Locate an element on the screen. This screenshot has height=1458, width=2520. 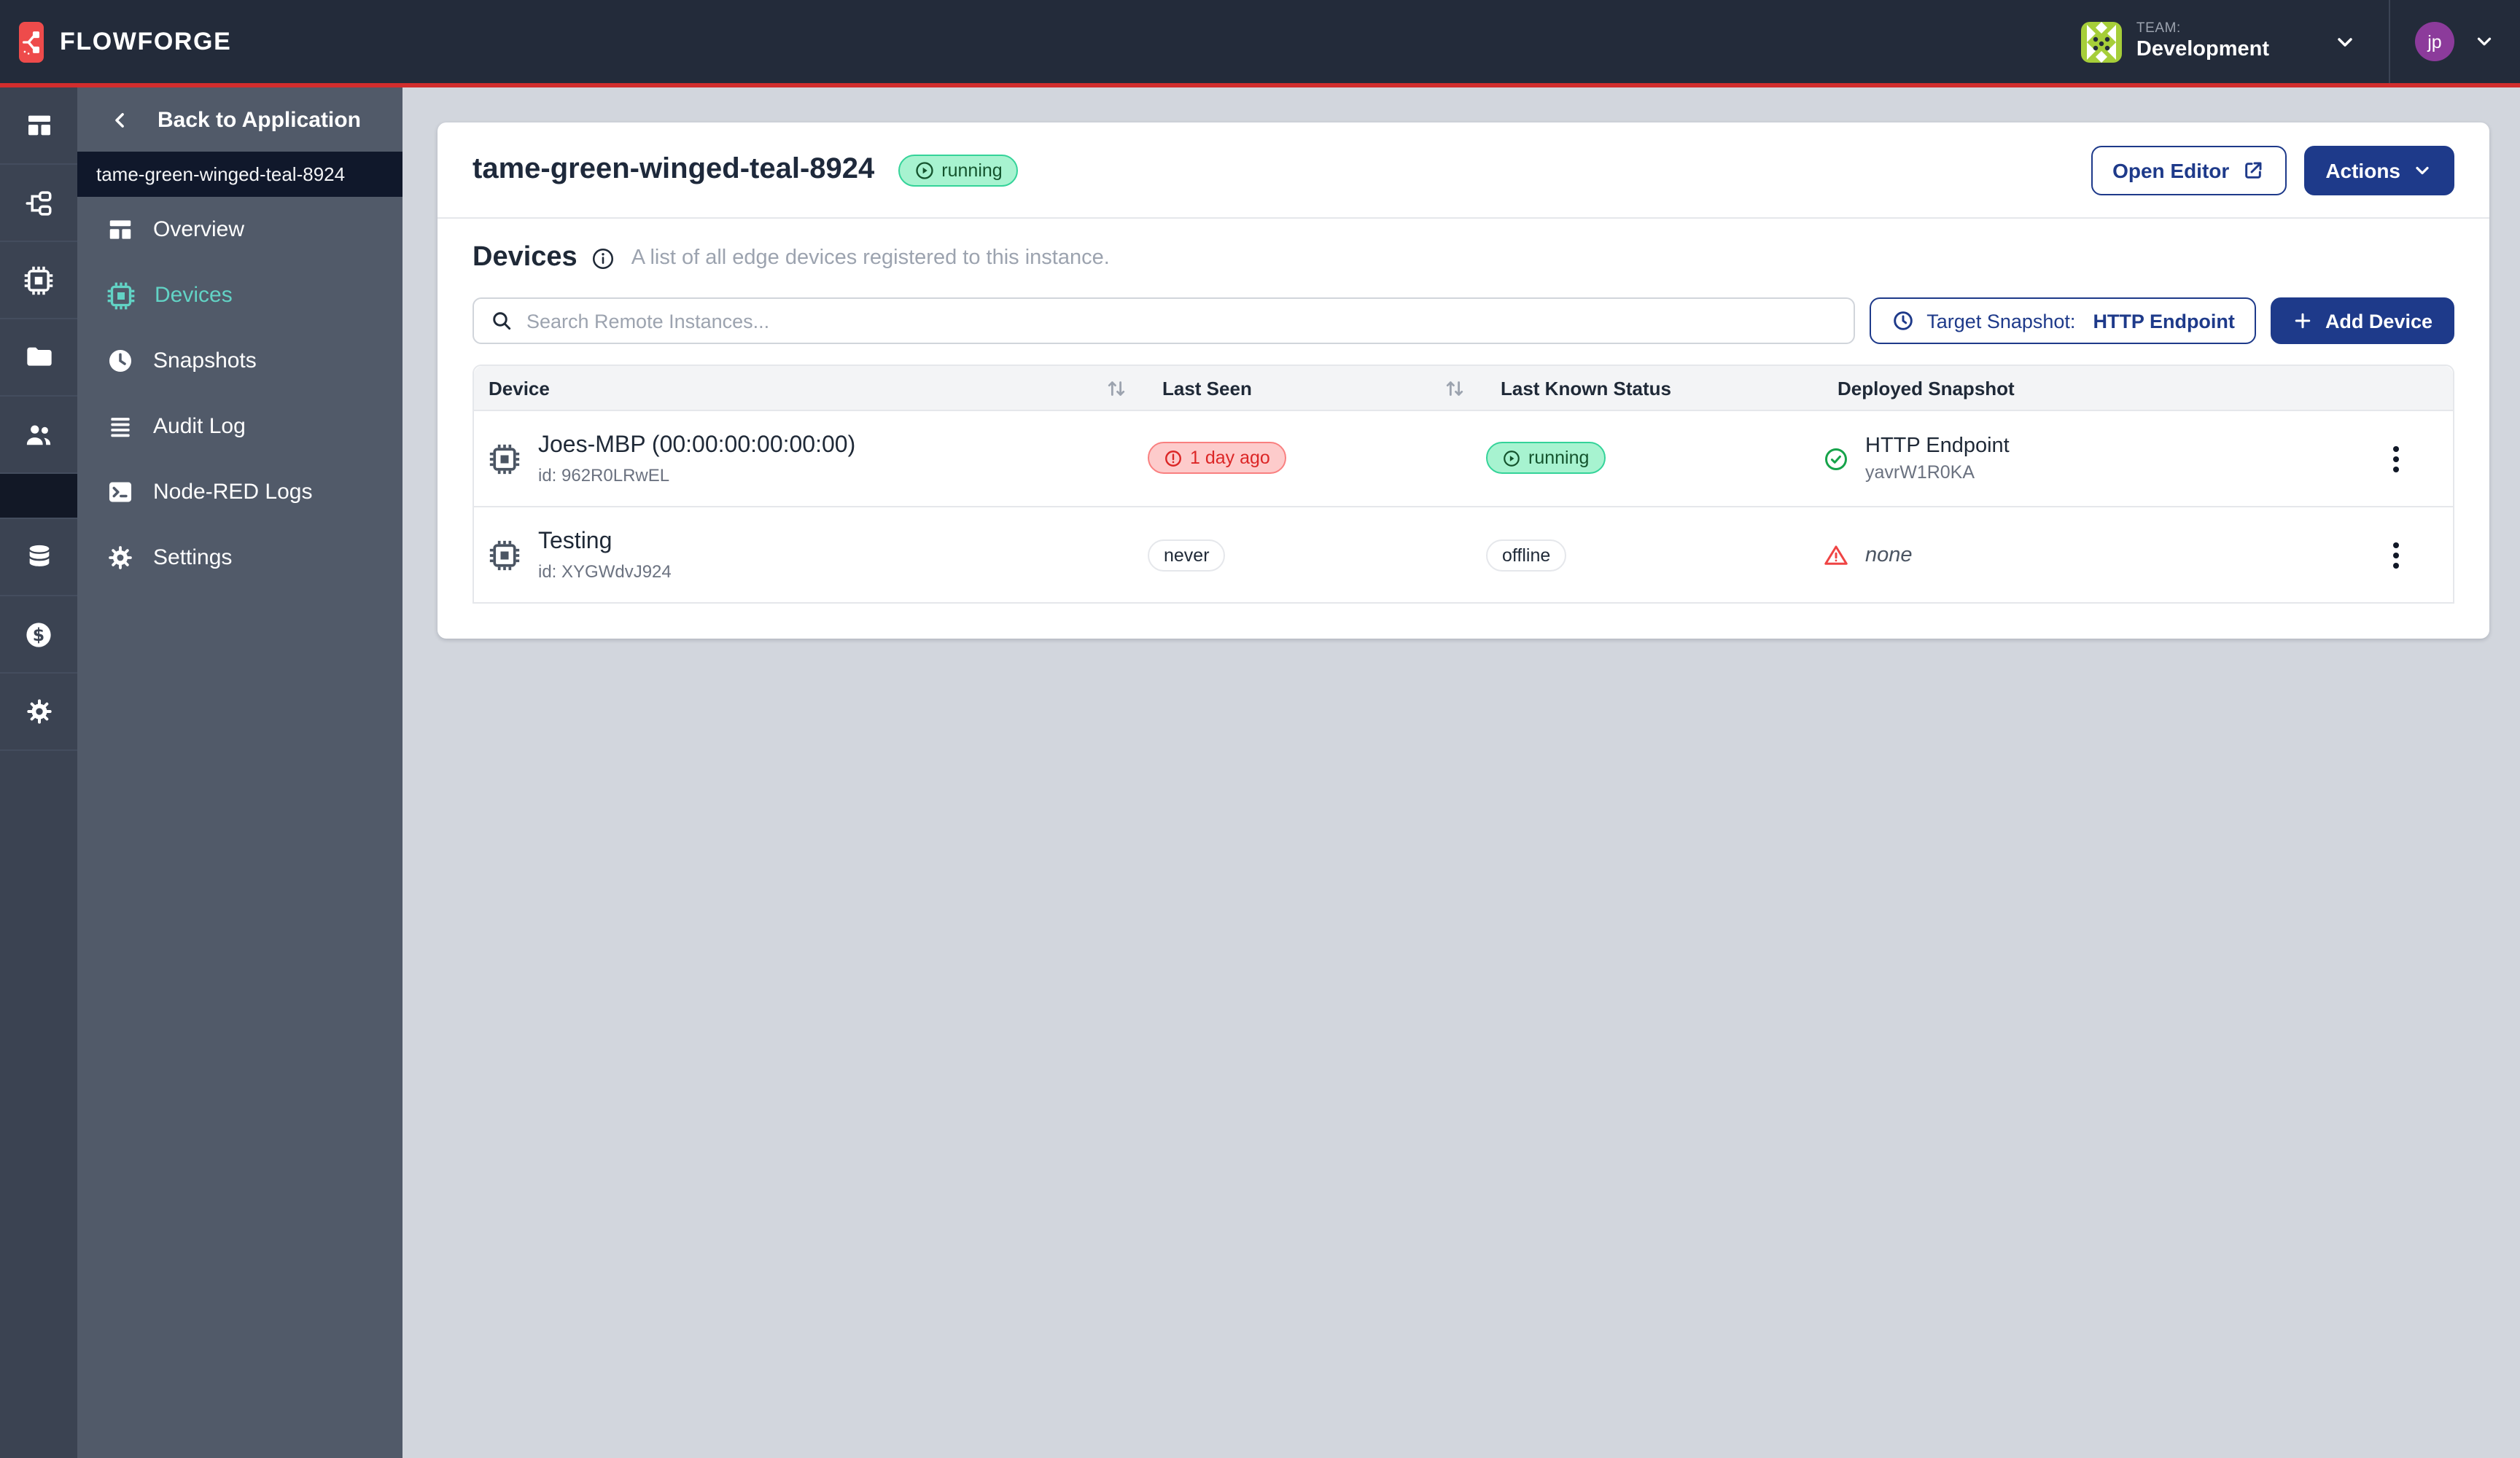
last-seen-badge: never is located at coordinates (1187, 555).